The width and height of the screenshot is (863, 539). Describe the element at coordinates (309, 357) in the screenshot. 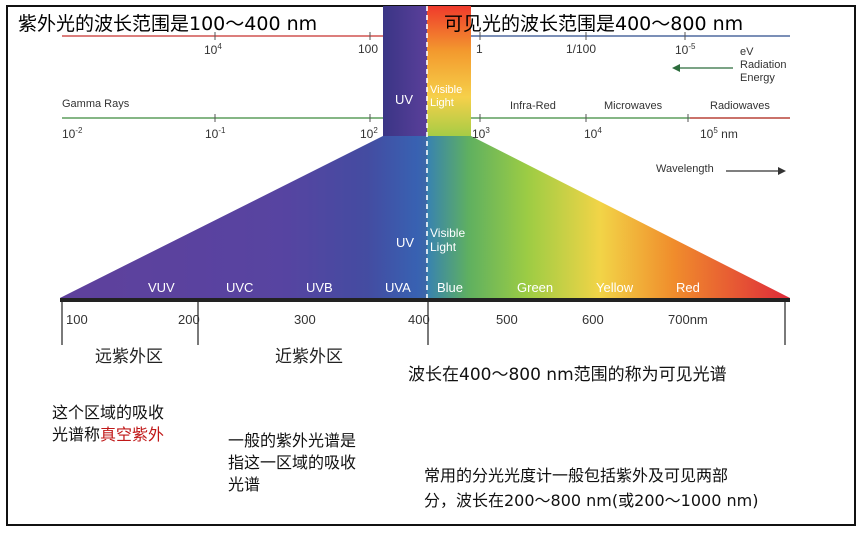

I see `region-near-uv: 近紫外区` at that location.